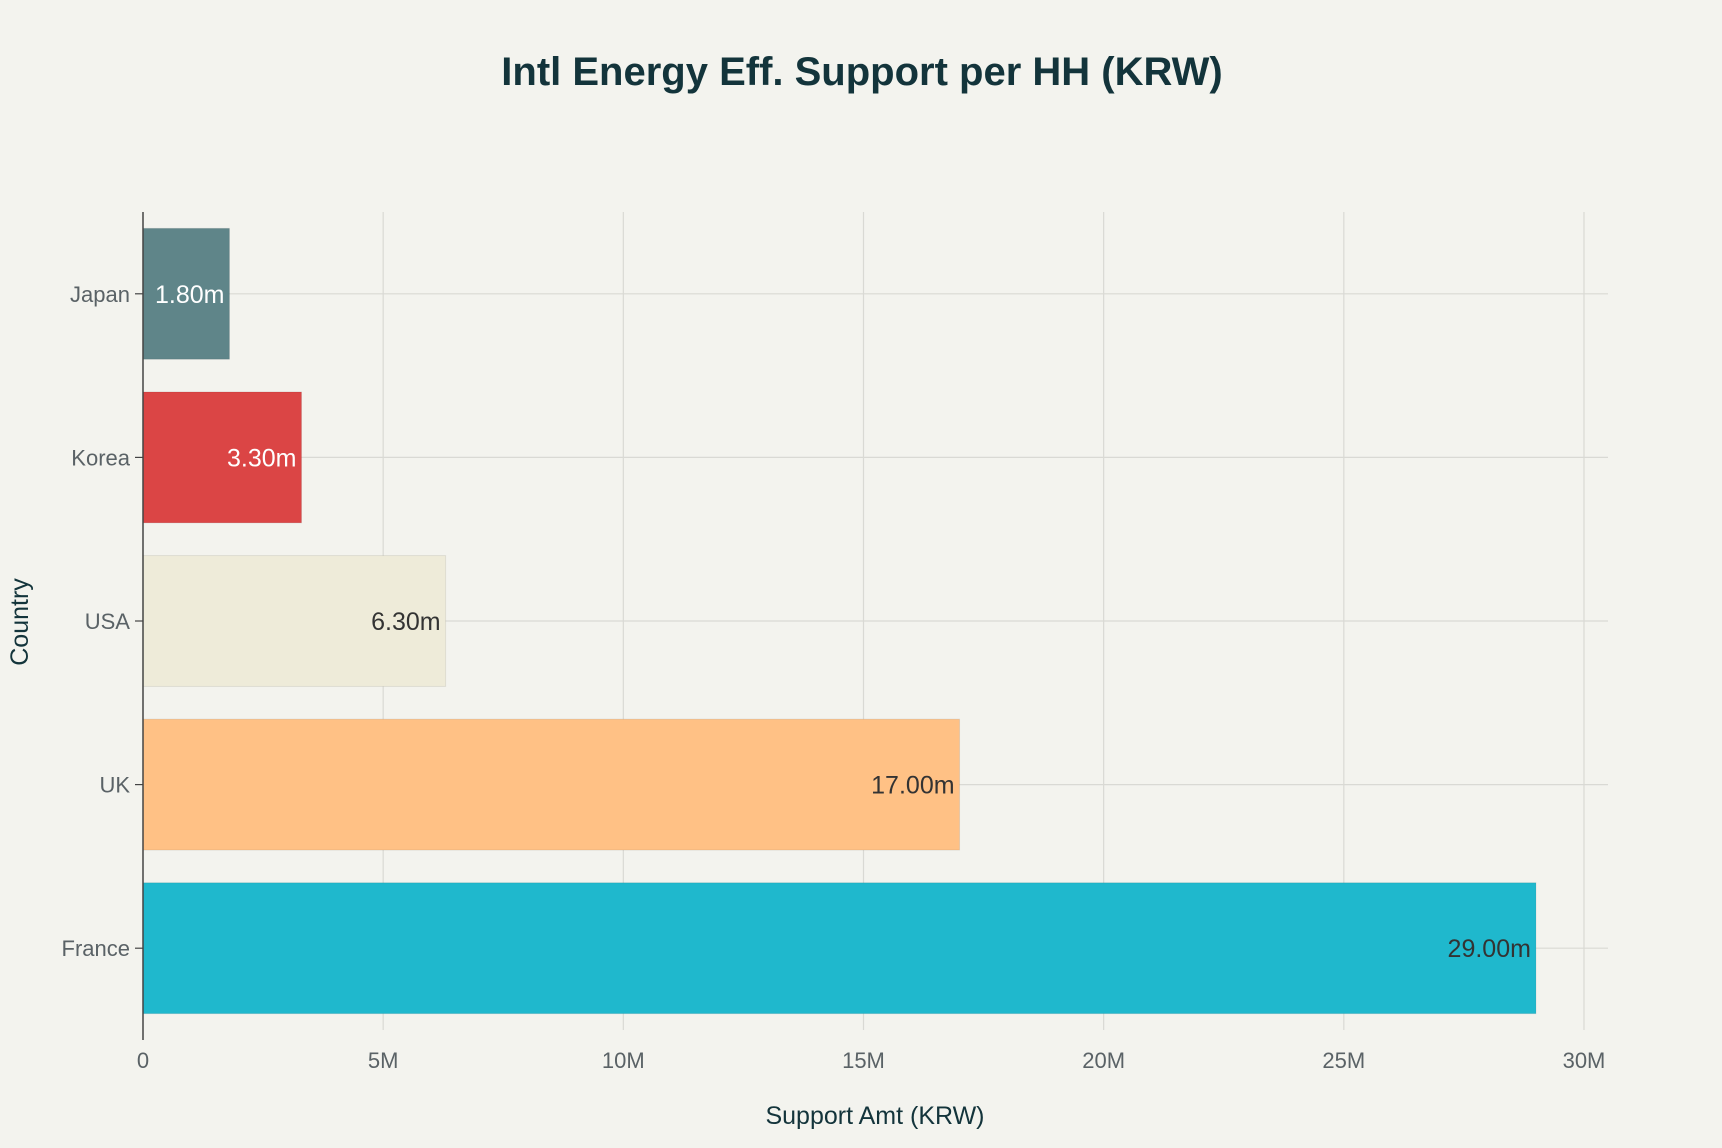 The image size is (1722, 1148). I want to click on x-tick-label: 5M, so click(383, 1060).